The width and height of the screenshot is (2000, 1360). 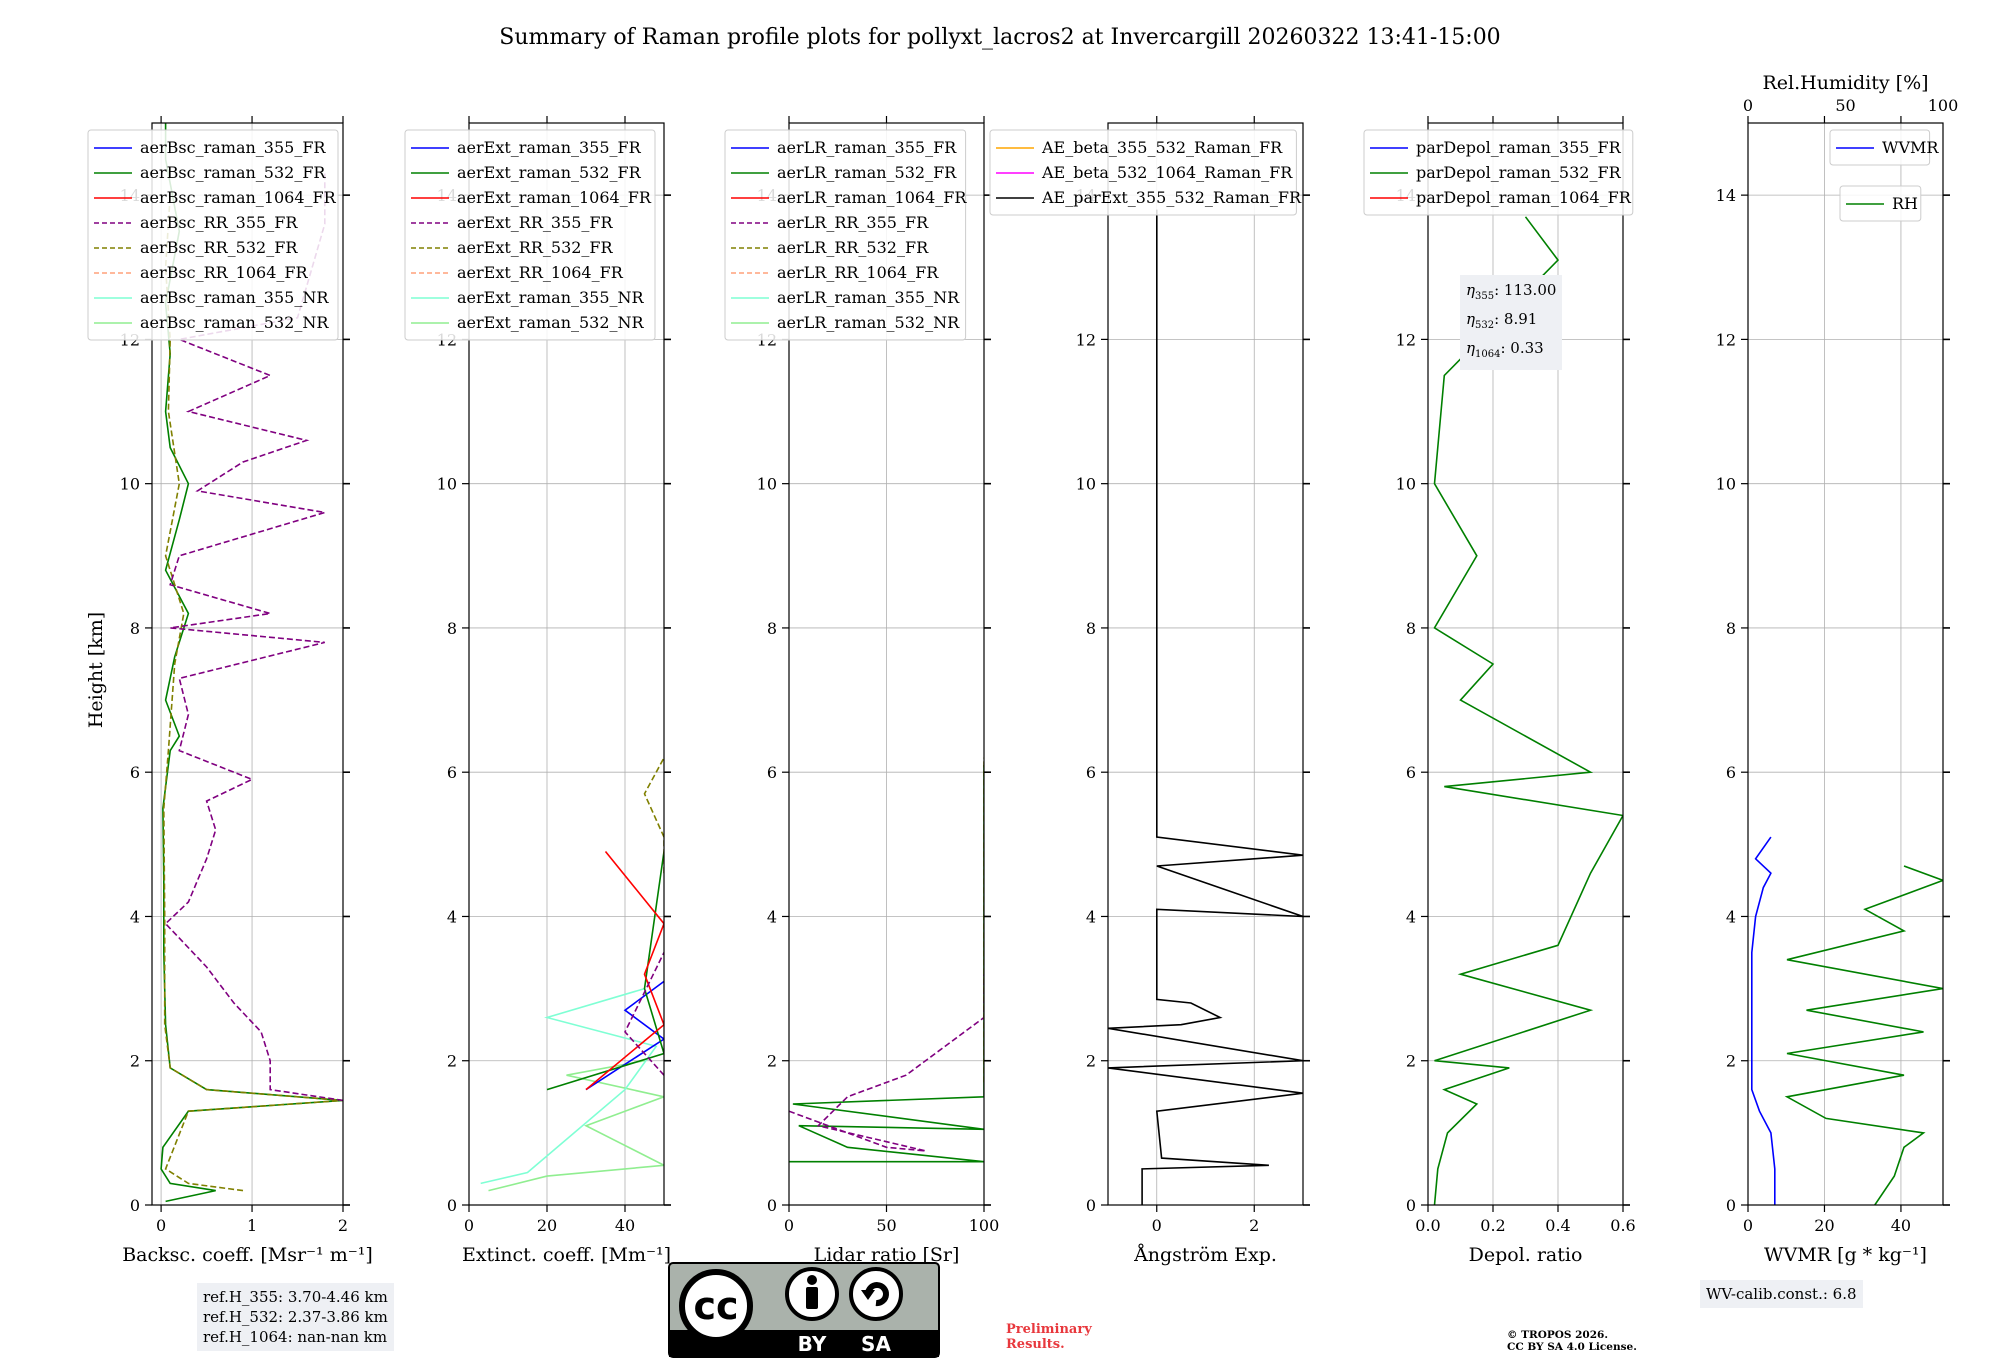 What do you see at coordinates (295, 1317) in the screenshot?
I see `ref-h-532: ref.H_532: 2.37-3.86 km` at bounding box center [295, 1317].